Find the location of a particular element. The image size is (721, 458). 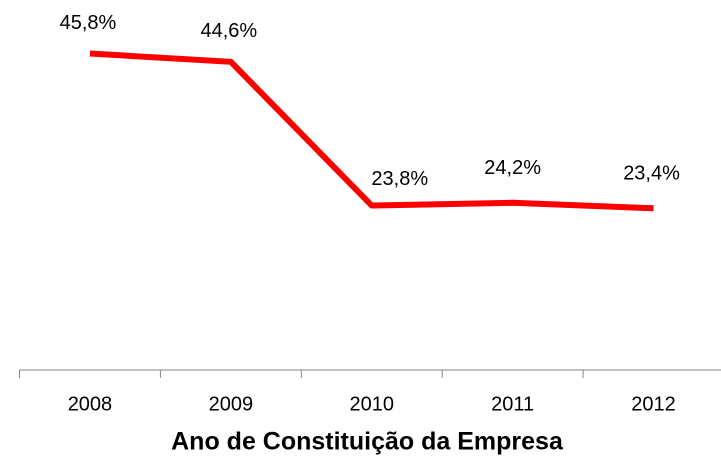

x-tick-label: 2012 is located at coordinates (653, 404).